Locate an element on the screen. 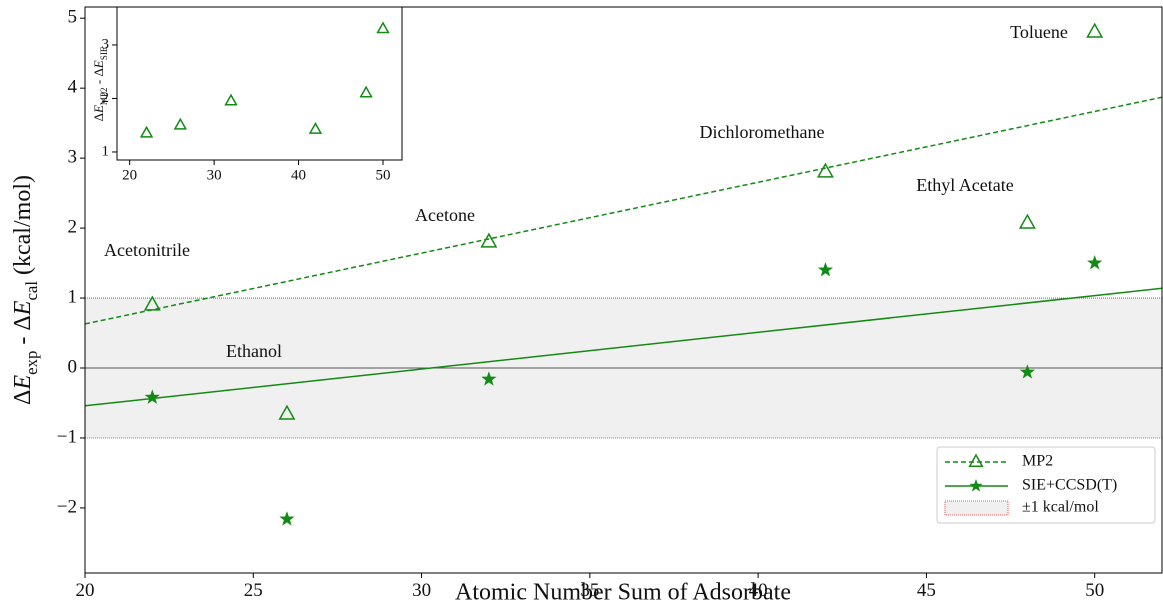 The height and width of the screenshot is (605, 1163). annotation: Acetonitrile is located at coordinates (147, 250).